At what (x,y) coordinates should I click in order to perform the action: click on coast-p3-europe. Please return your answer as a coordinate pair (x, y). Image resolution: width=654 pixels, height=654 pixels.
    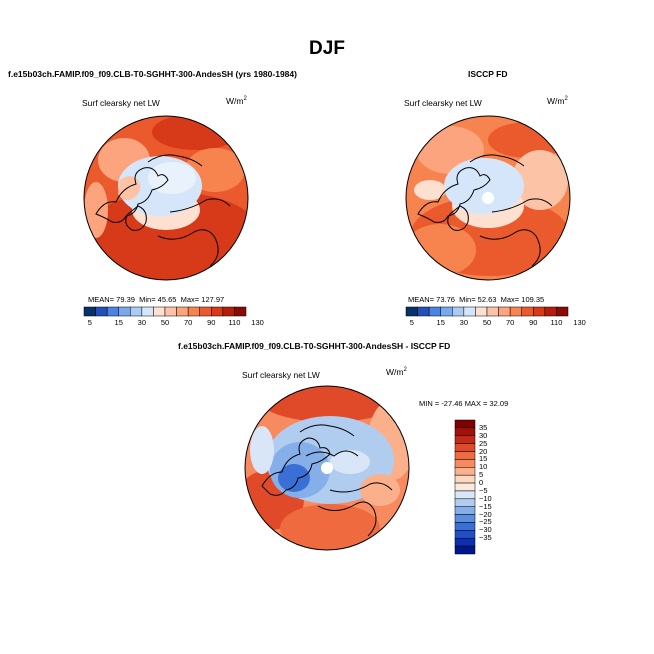
    Looking at the image, I should click on (361, 487).